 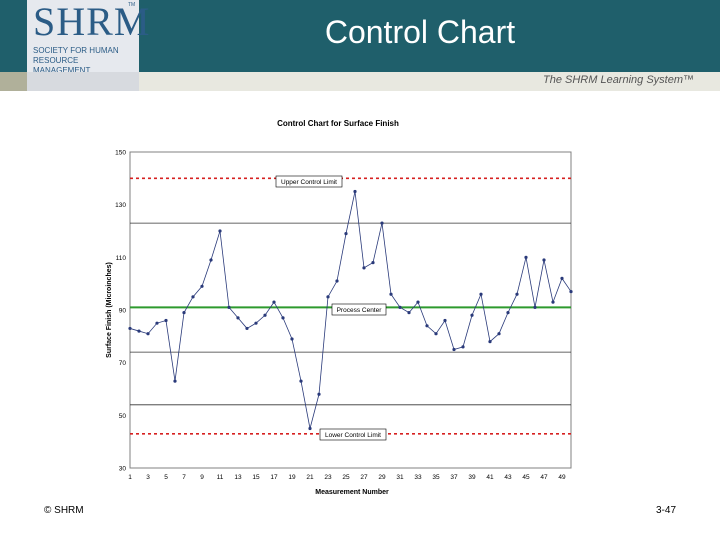 I want to click on x-tick-label: 45, so click(x=526, y=477).